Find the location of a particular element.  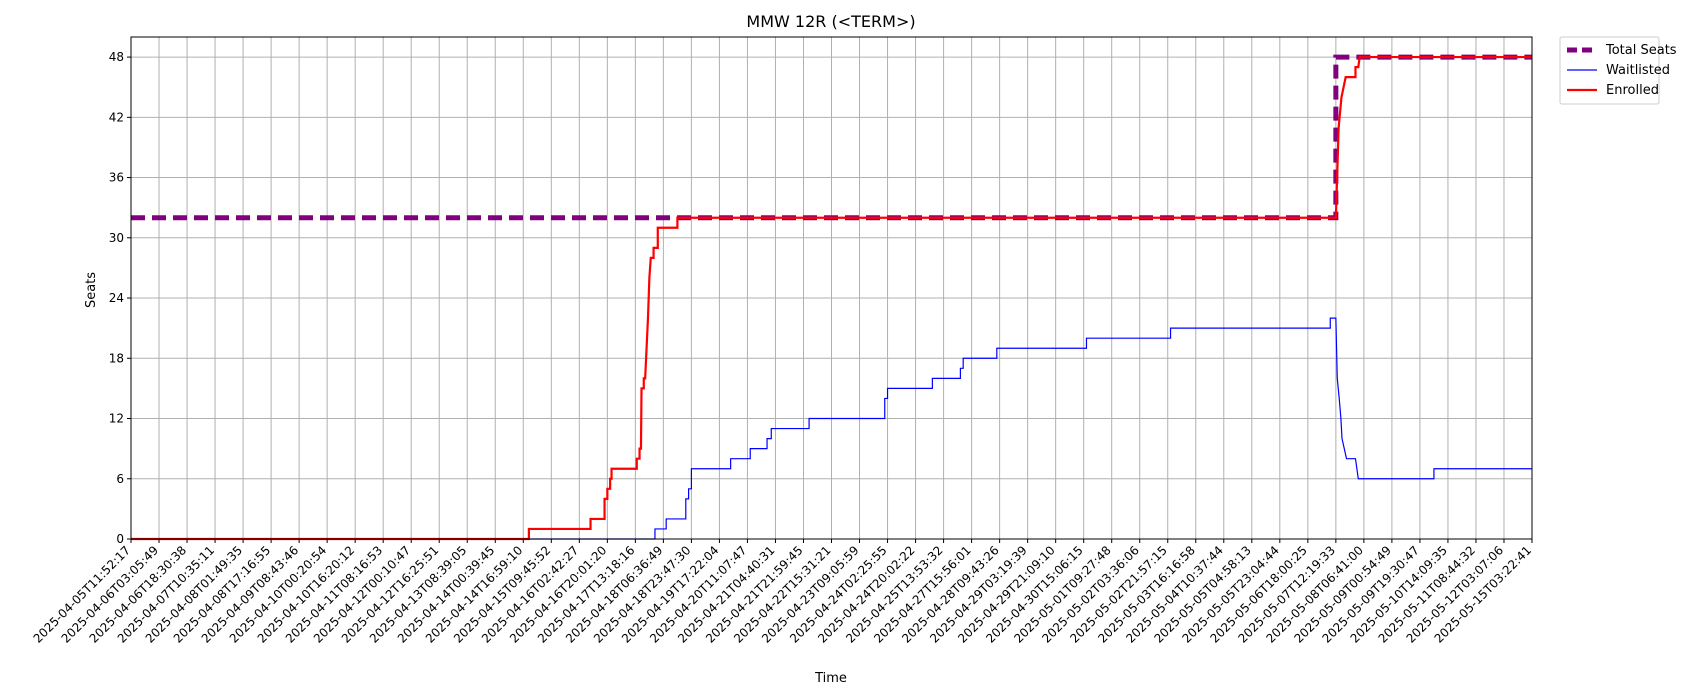

legend: Total Seats Waitlisted Enrolled is located at coordinates (1618, 70).